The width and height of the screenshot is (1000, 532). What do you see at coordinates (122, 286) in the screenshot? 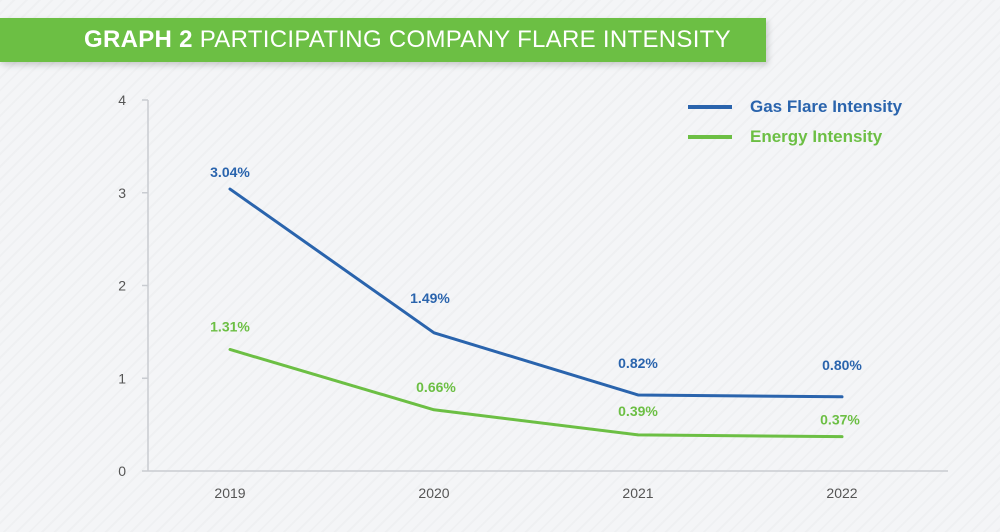
I see `y-tick-label: 2` at bounding box center [122, 286].